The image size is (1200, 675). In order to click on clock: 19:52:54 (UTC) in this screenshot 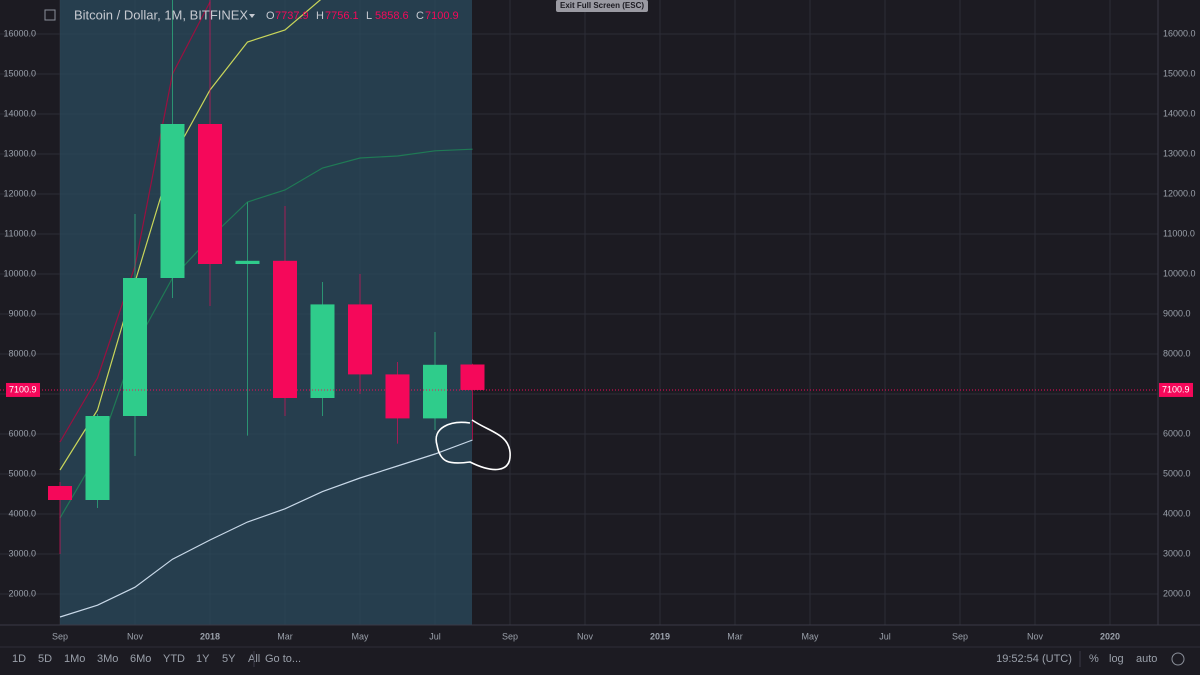, I will do `click(1034, 659)`.